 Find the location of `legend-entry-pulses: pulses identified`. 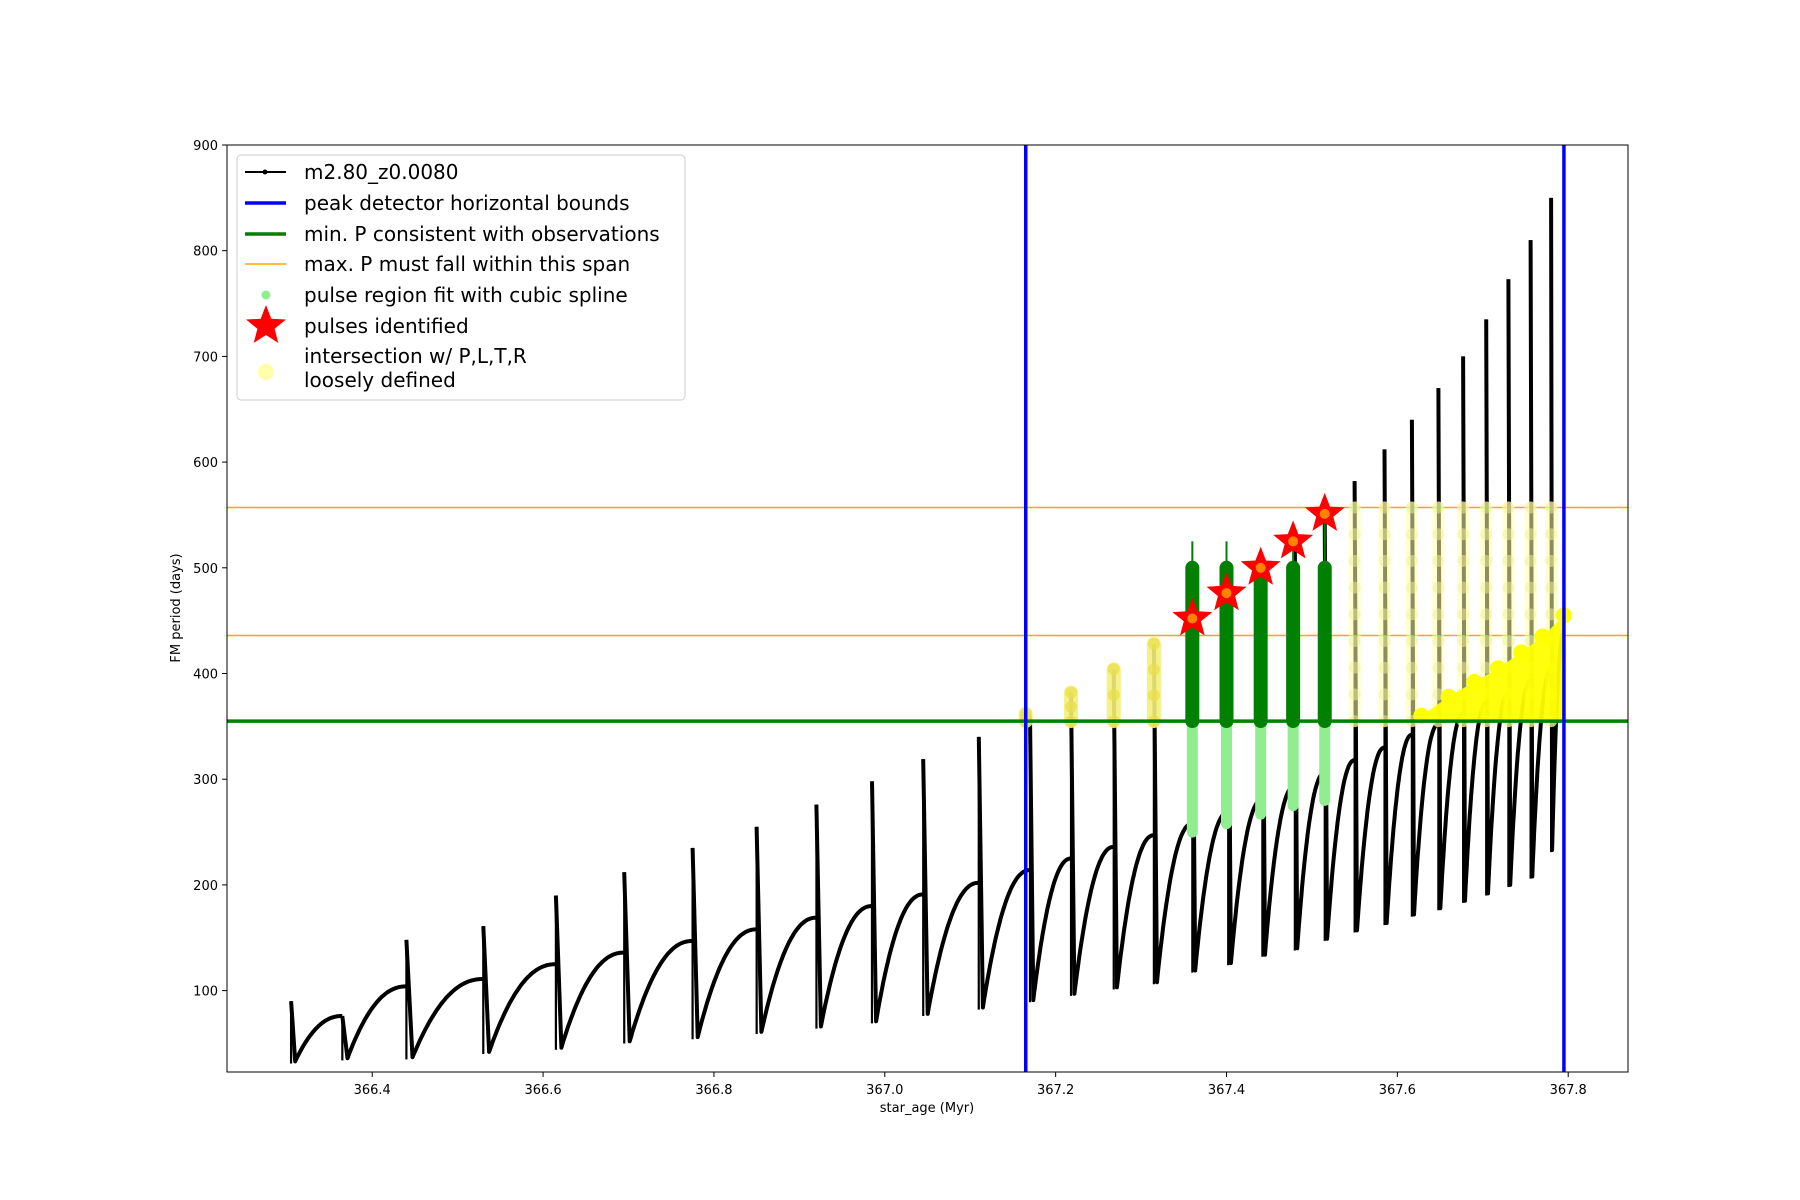

legend-entry-pulses: pulses identified is located at coordinates (357, 324).